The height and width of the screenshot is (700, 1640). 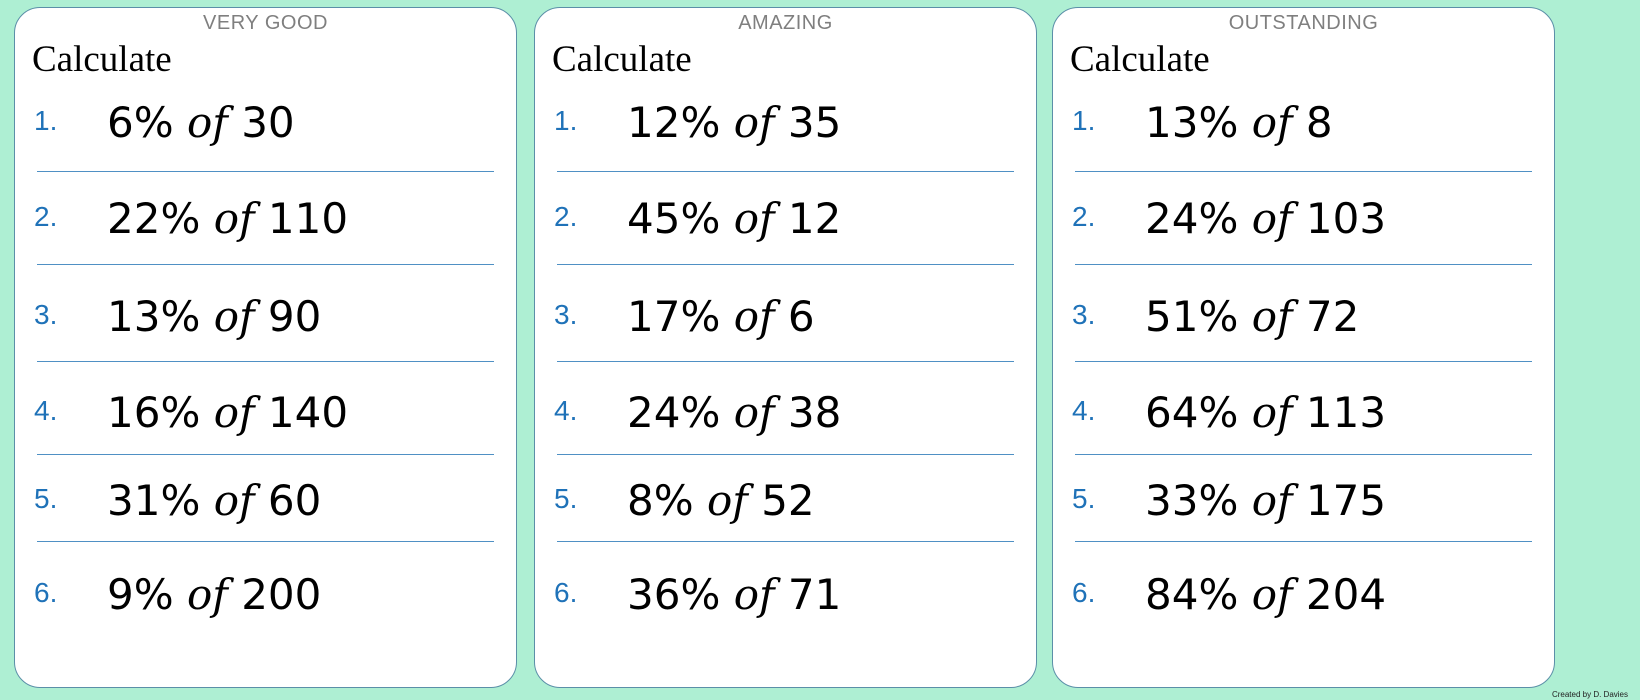 What do you see at coordinates (1332, 316) in the screenshot?
I see `question-value: 72` at bounding box center [1332, 316].